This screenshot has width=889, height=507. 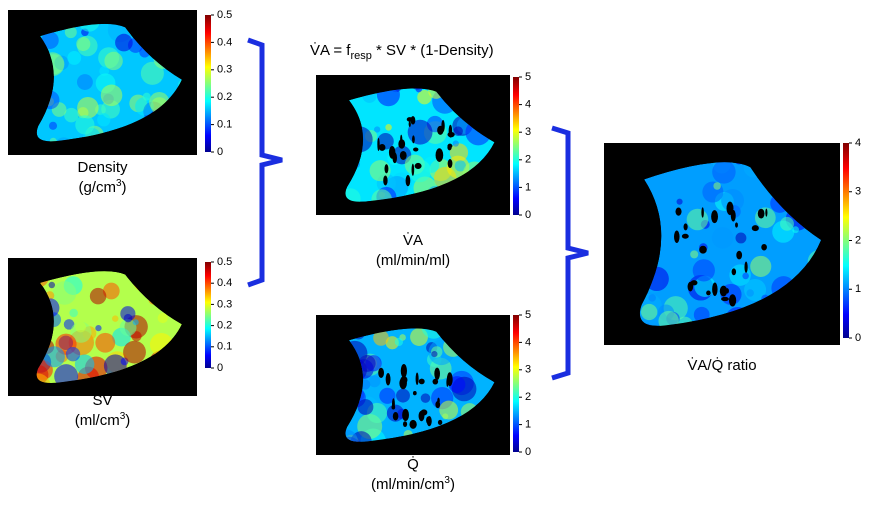 I want to click on panel-label: Q̇, so click(x=413, y=464).